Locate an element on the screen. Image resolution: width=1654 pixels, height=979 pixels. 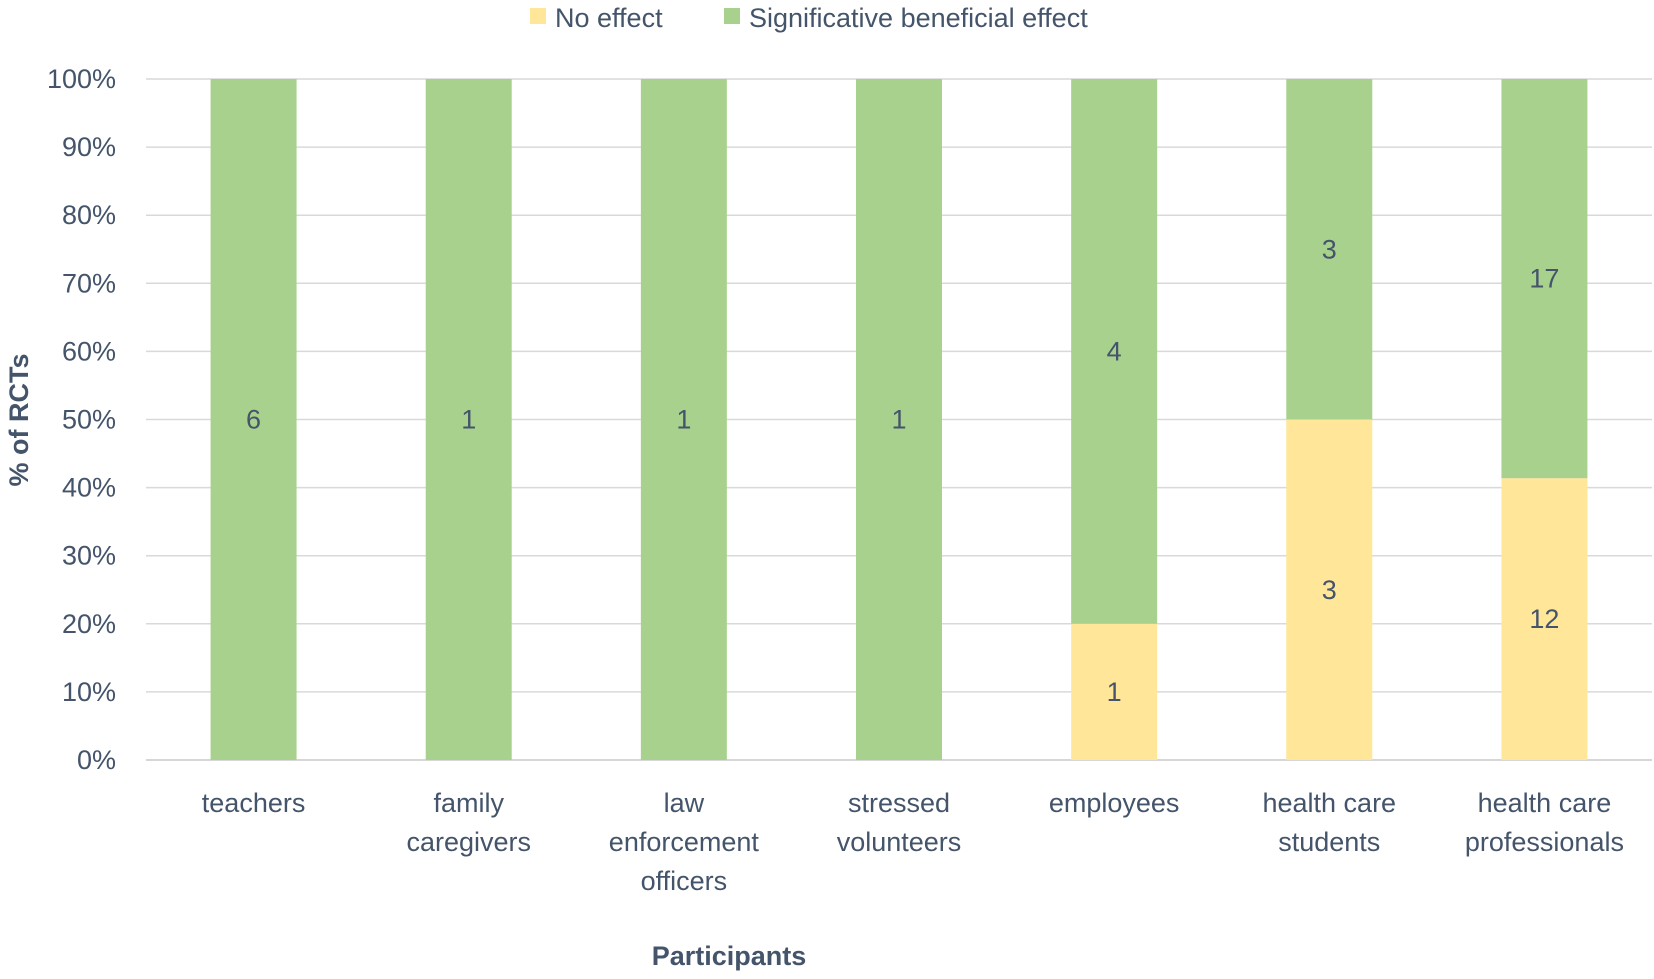
y-tick-label: 80% is located at coordinates (89, 215).